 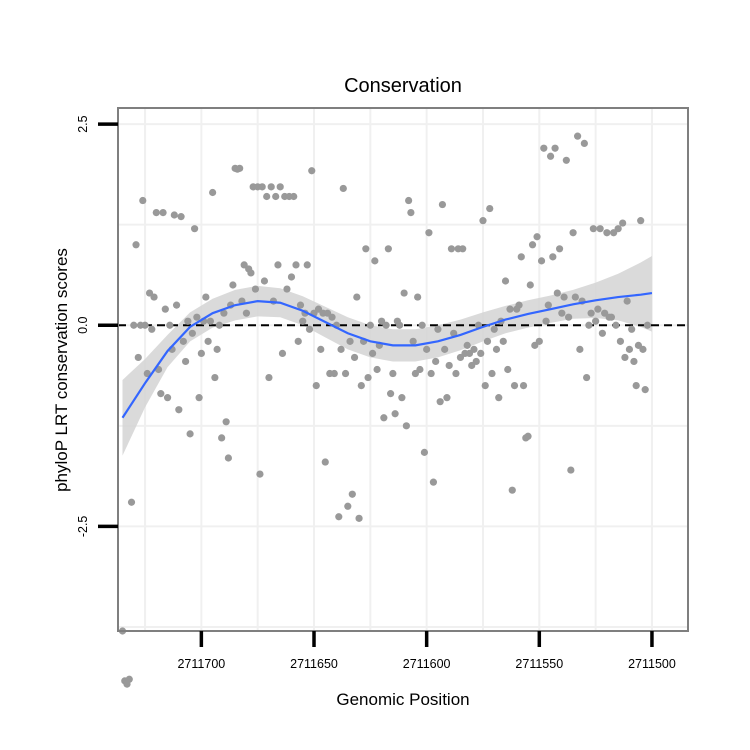 What do you see at coordinates (387, 355) in the screenshot?
I see `smooth-fit-line` at bounding box center [387, 355].